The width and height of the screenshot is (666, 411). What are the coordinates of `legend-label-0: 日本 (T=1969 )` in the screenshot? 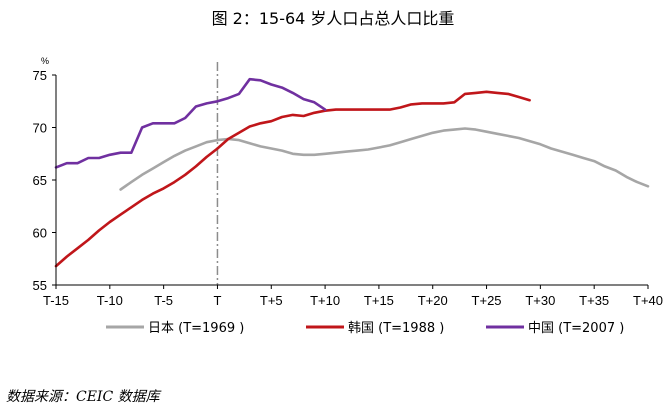 It's located at (196, 328).